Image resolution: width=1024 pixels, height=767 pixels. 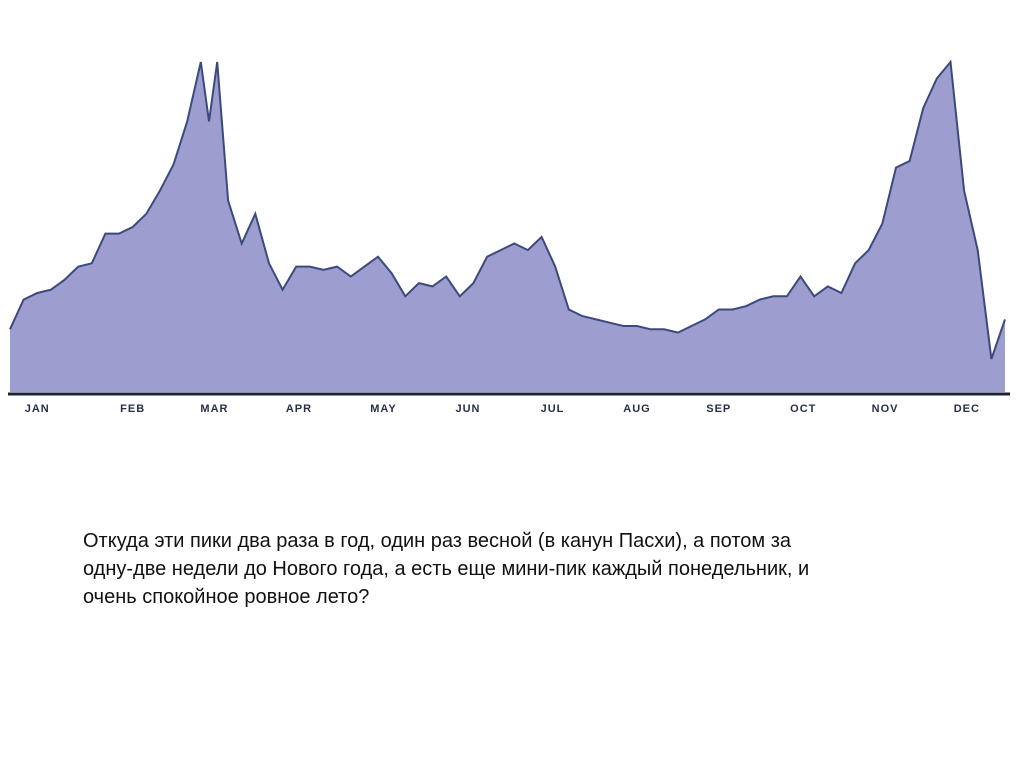 I want to click on x-tick-label: AUG, so click(x=636, y=409).